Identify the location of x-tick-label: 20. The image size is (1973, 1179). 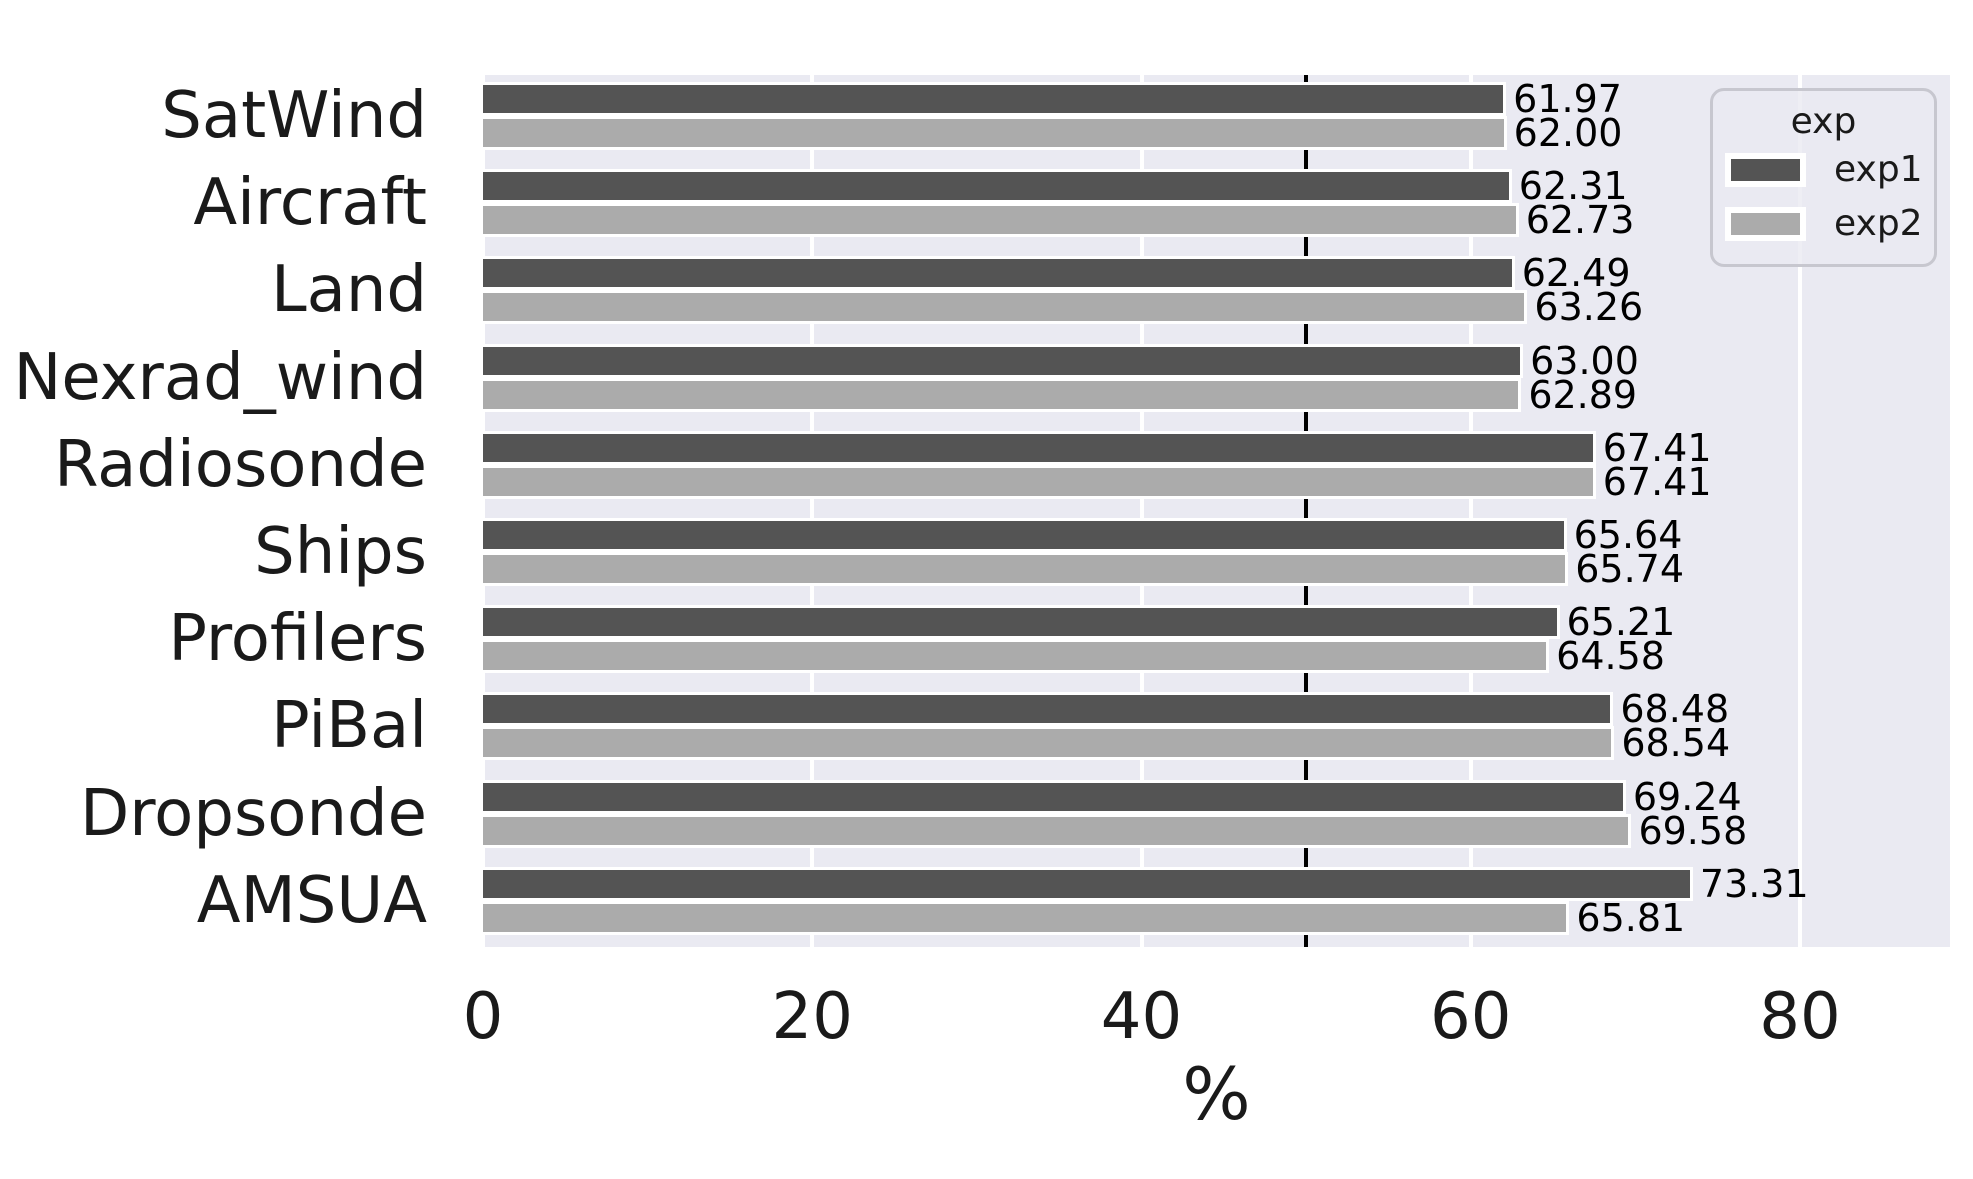
(812, 1017).